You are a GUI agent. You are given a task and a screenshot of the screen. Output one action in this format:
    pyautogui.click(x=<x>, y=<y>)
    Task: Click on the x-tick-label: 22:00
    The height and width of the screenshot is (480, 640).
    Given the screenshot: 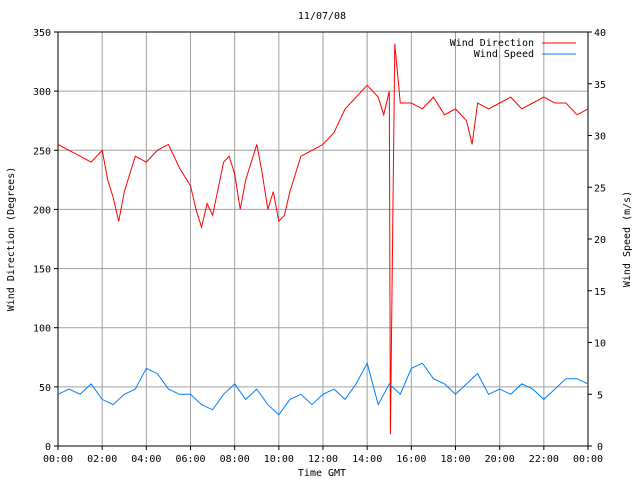 What is the action you would take?
    pyautogui.click(x=544, y=459)
    